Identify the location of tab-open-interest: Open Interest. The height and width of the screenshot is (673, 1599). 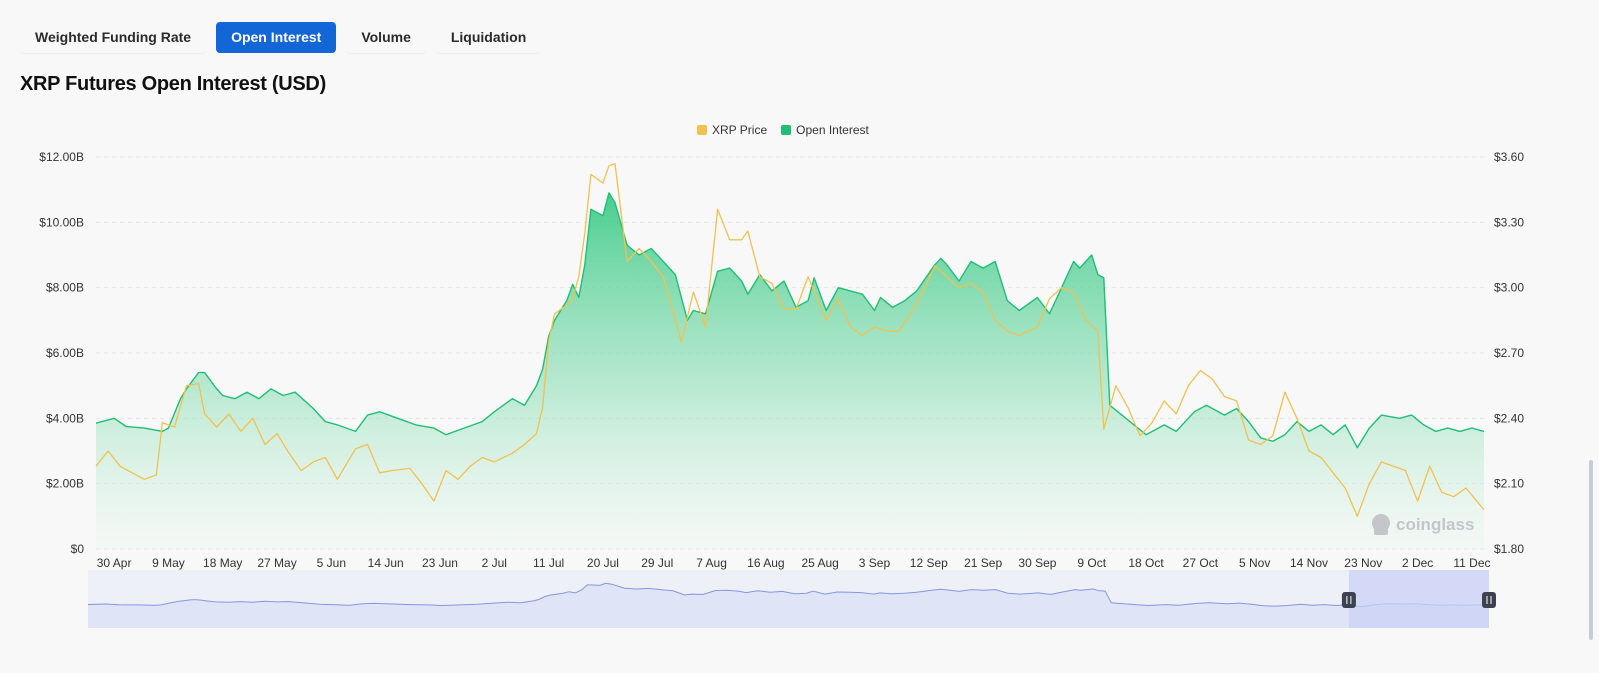
(276, 37).